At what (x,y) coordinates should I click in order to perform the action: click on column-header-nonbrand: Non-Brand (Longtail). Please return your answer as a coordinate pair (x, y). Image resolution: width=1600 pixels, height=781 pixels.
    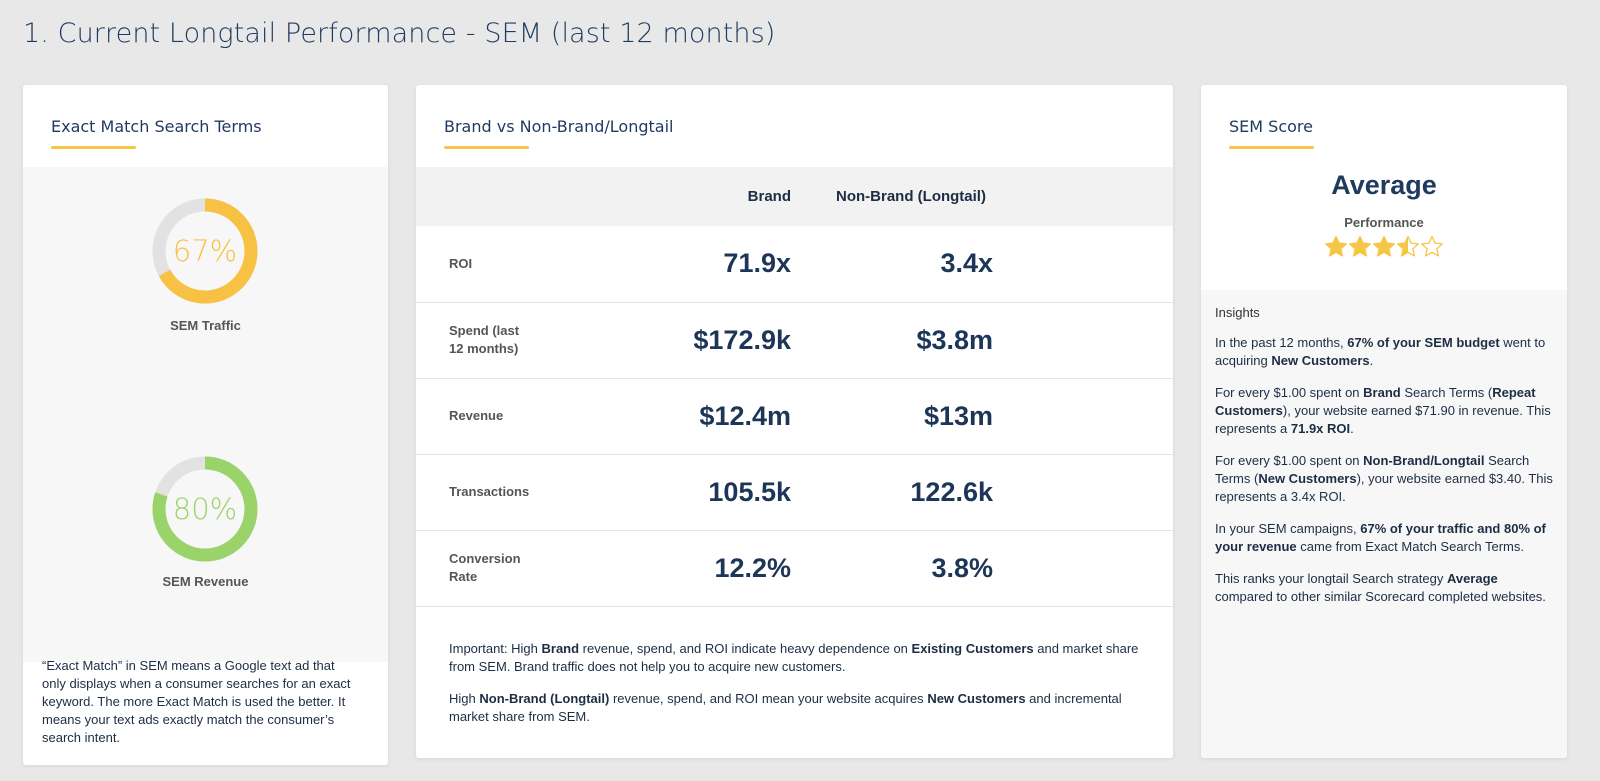
    Looking at the image, I should click on (911, 196).